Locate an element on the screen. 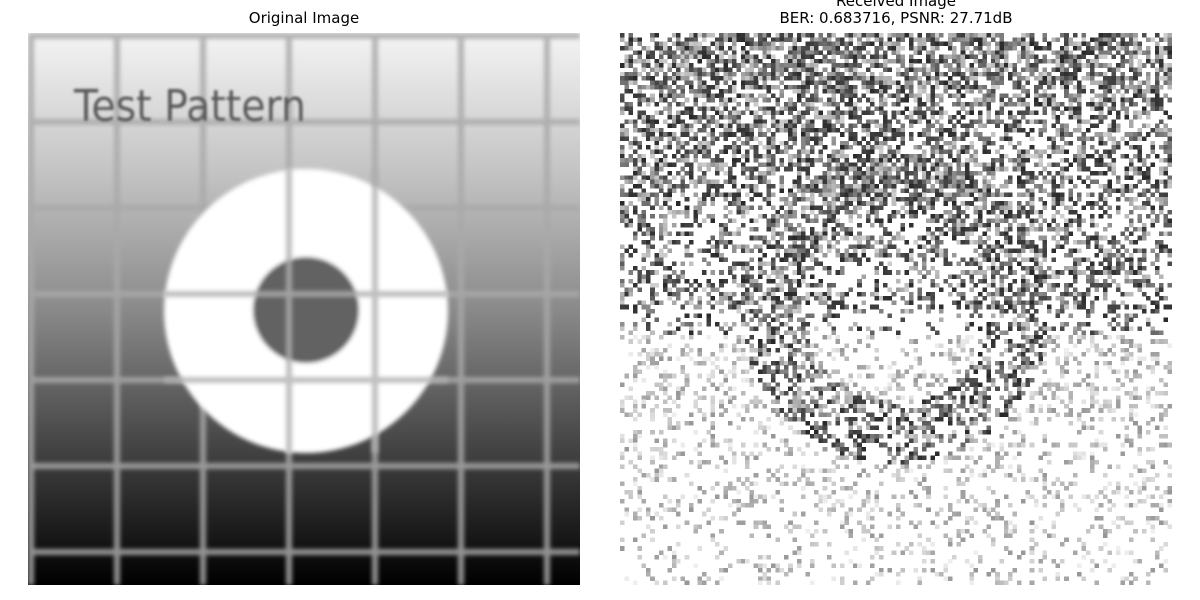 This screenshot has width=1200, height=600. ring-grid-lines is located at coordinates (306, 311).